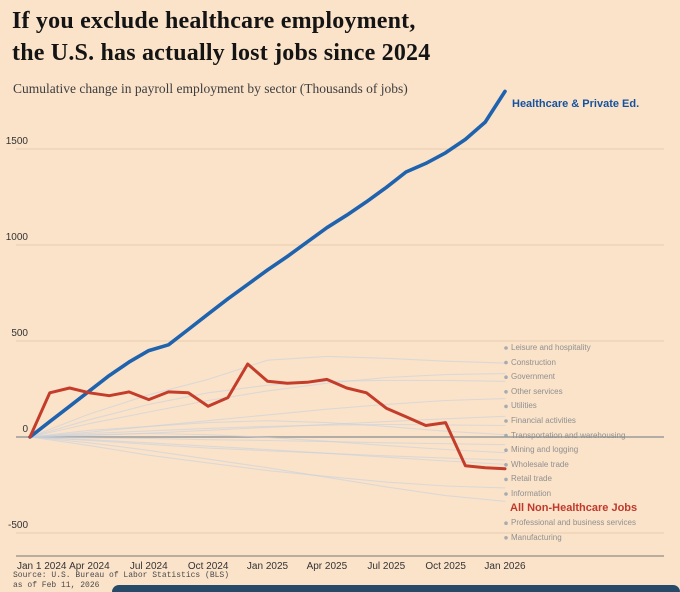 The width and height of the screenshot is (680, 592). Describe the element at coordinates (214, 21) in the screenshot. I see `title-line-1: If you exclude healthcare employment,` at that location.